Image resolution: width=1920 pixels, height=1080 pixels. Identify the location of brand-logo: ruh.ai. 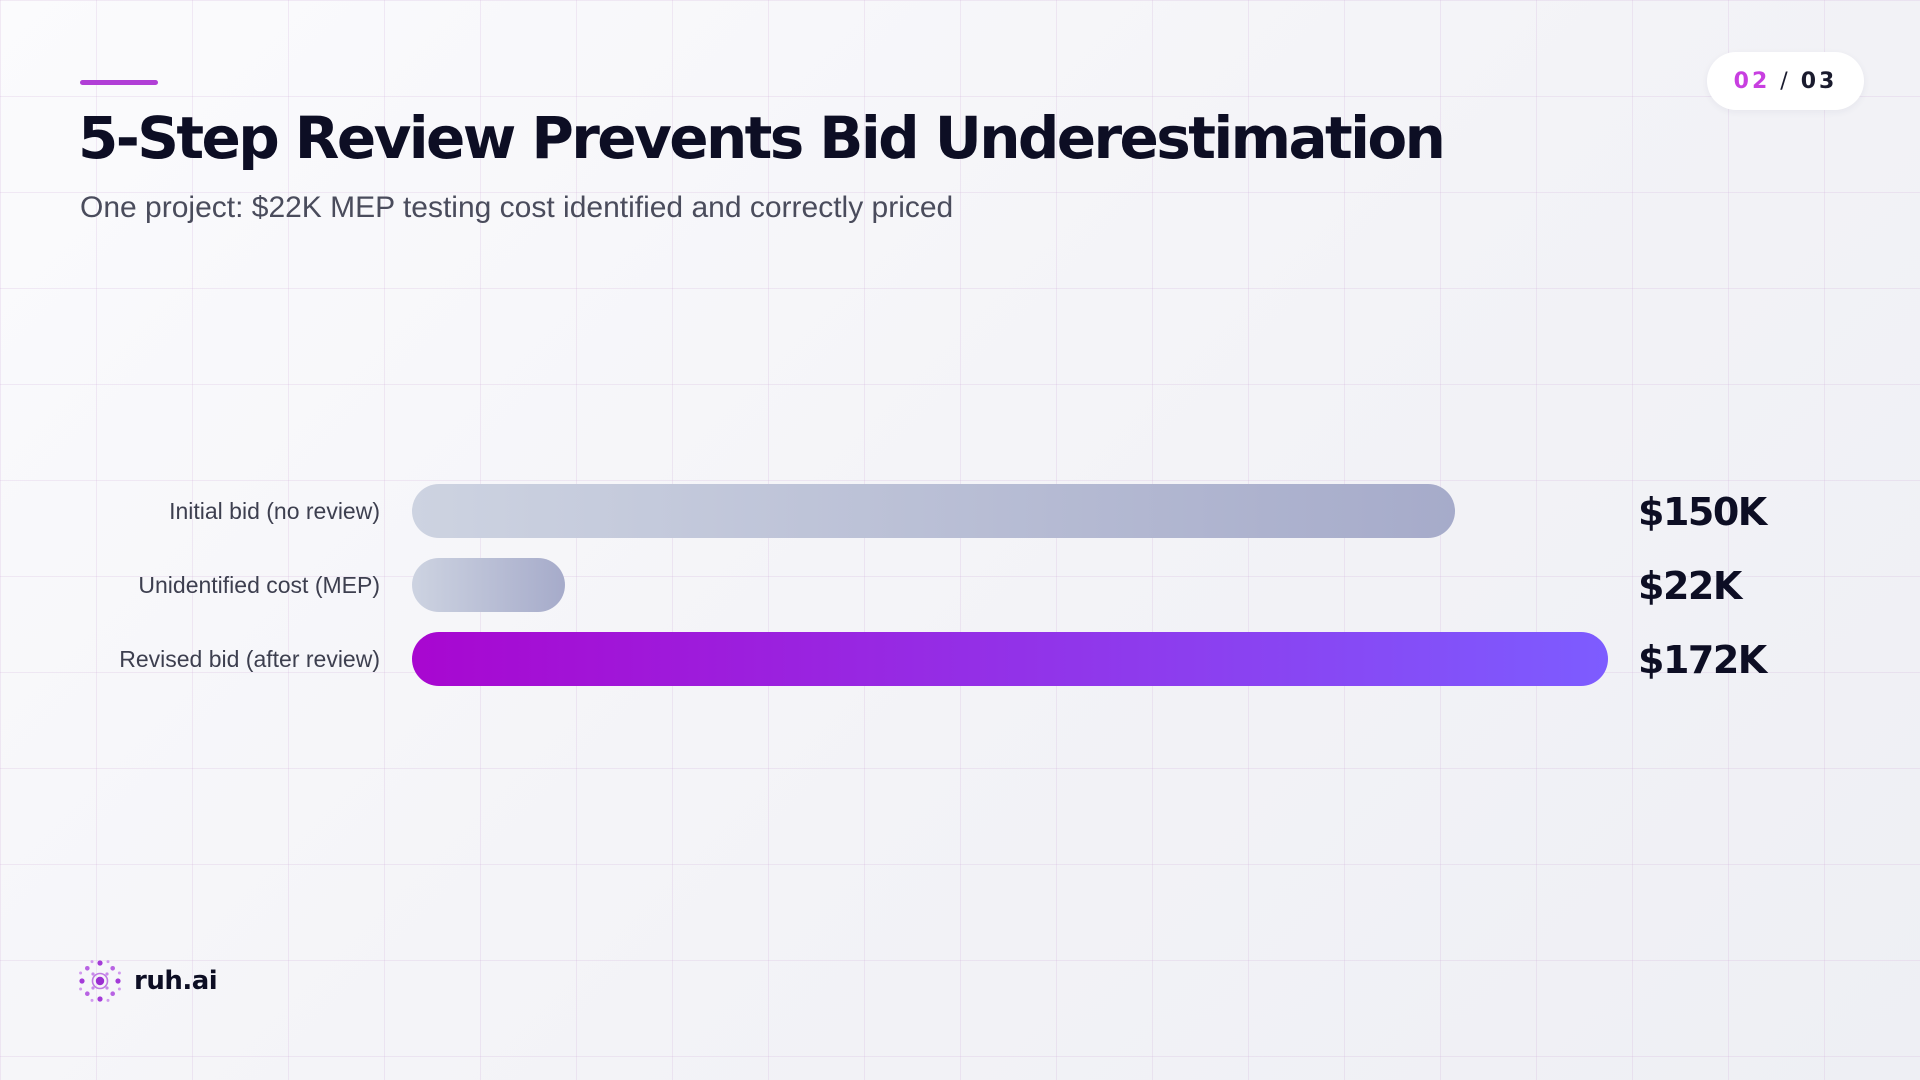
(148, 981).